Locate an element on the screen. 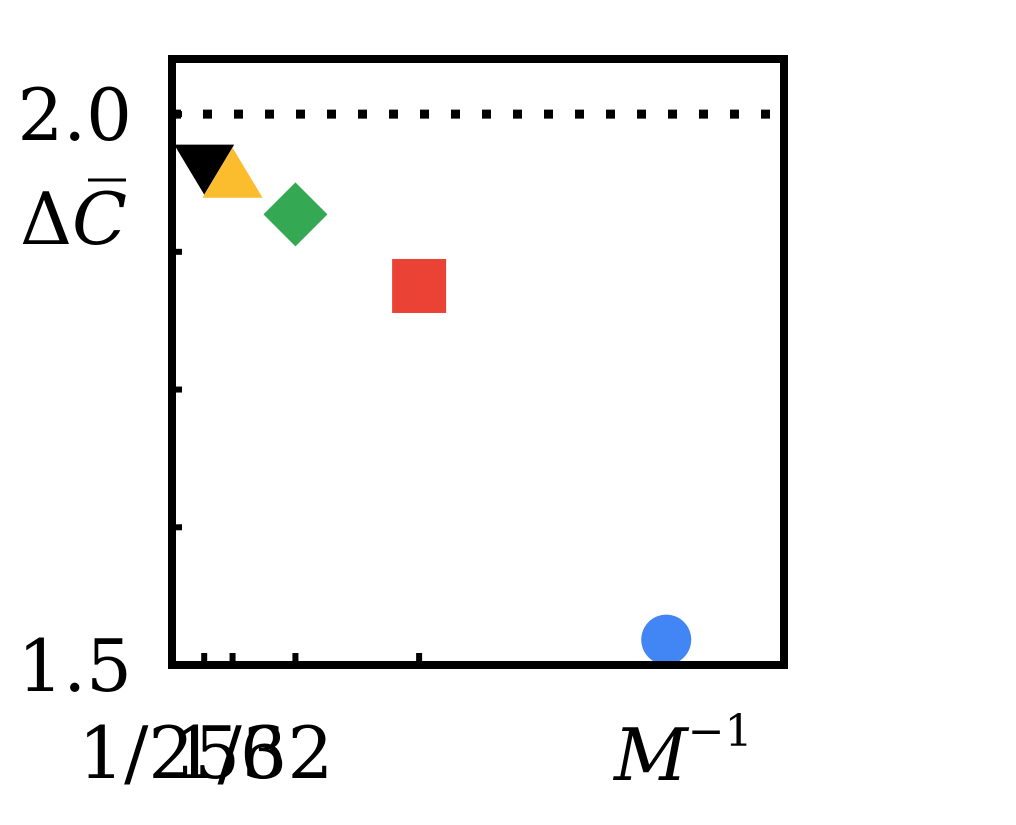 The image size is (1016, 825). x-axis-label: M−1 is located at coordinates (682, 751).